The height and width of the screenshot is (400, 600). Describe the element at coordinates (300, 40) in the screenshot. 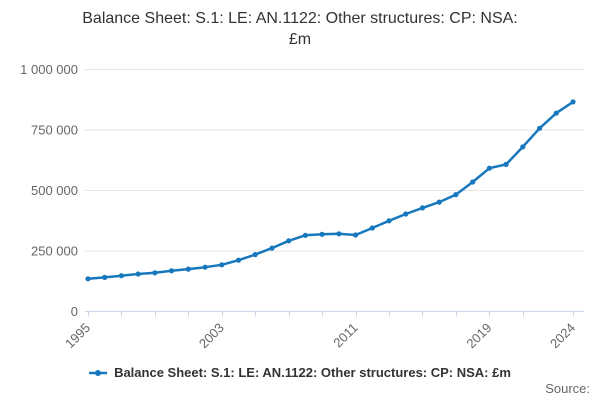

I see `chart-title-line2: £m` at that location.